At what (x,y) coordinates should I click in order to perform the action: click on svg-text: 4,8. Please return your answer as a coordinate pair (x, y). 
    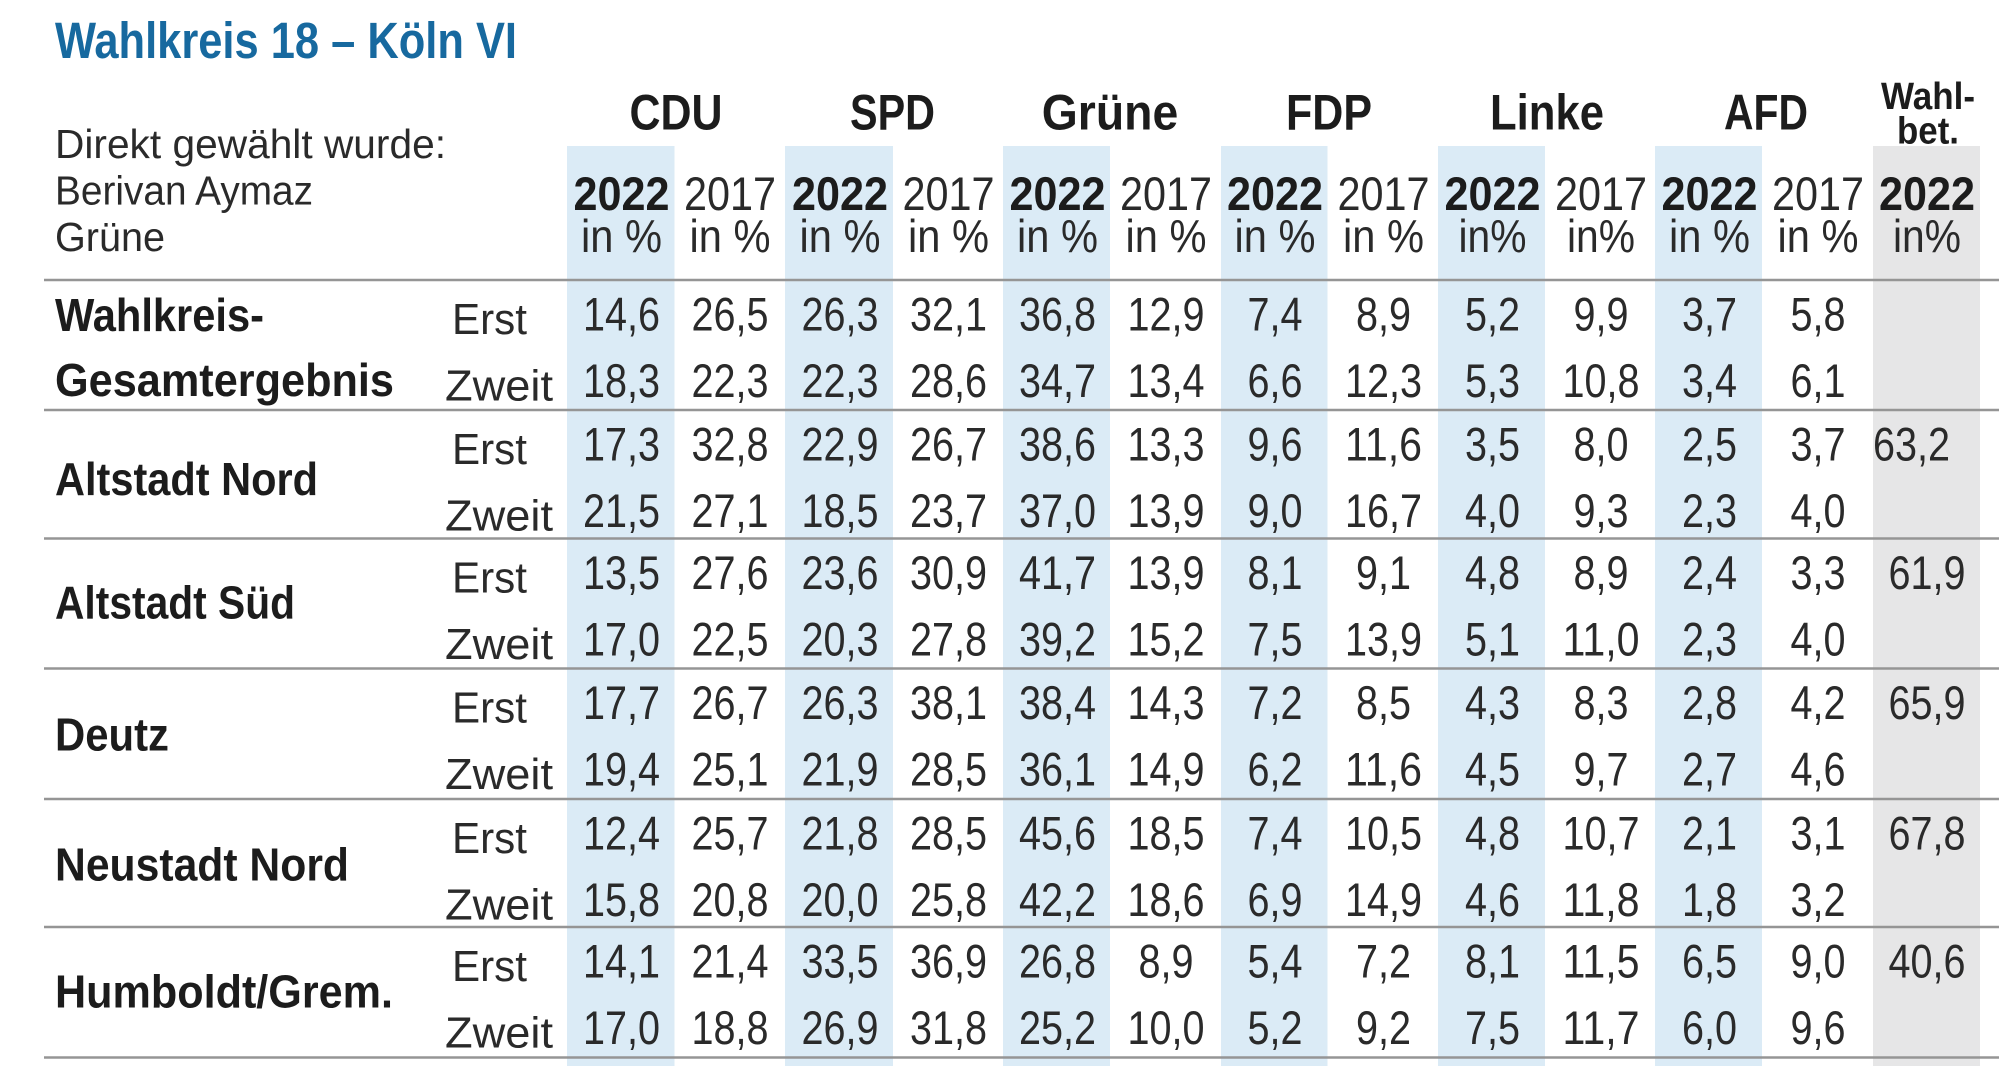
    Looking at the image, I should click on (1492, 572).